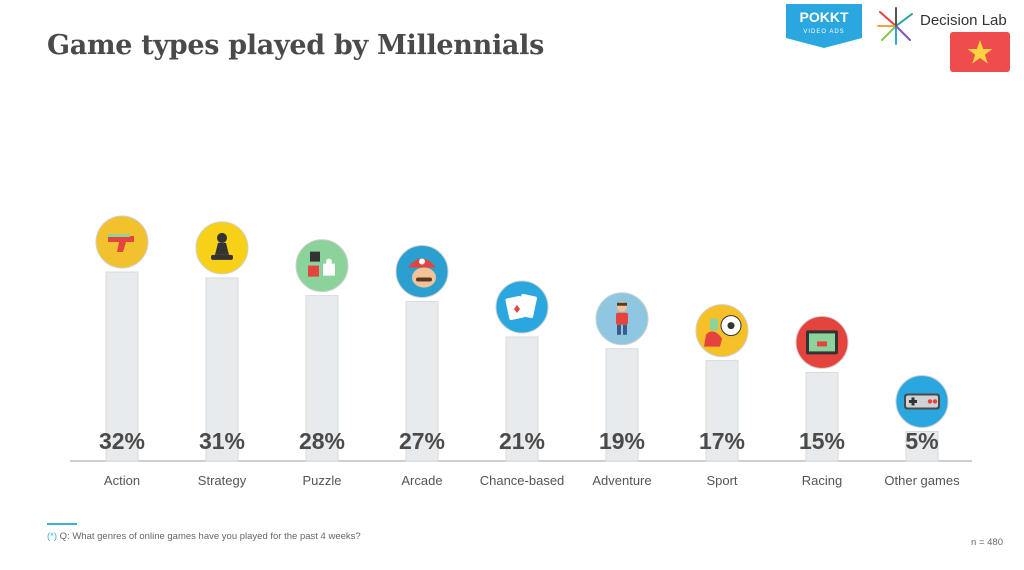 The image size is (1024, 570). Describe the element at coordinates (422, 272) in the screenshot. I see `mario-icon` at that location.